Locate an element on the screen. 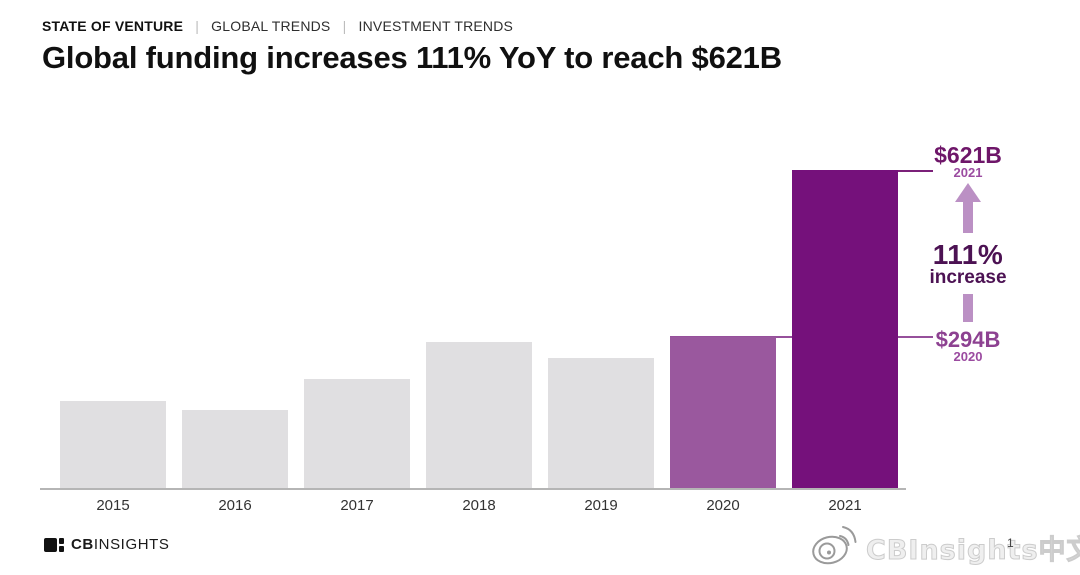 This screenshot has height=575, width=1080. watermark: CBInsights中文 1 is located at coordinates (945, 545).